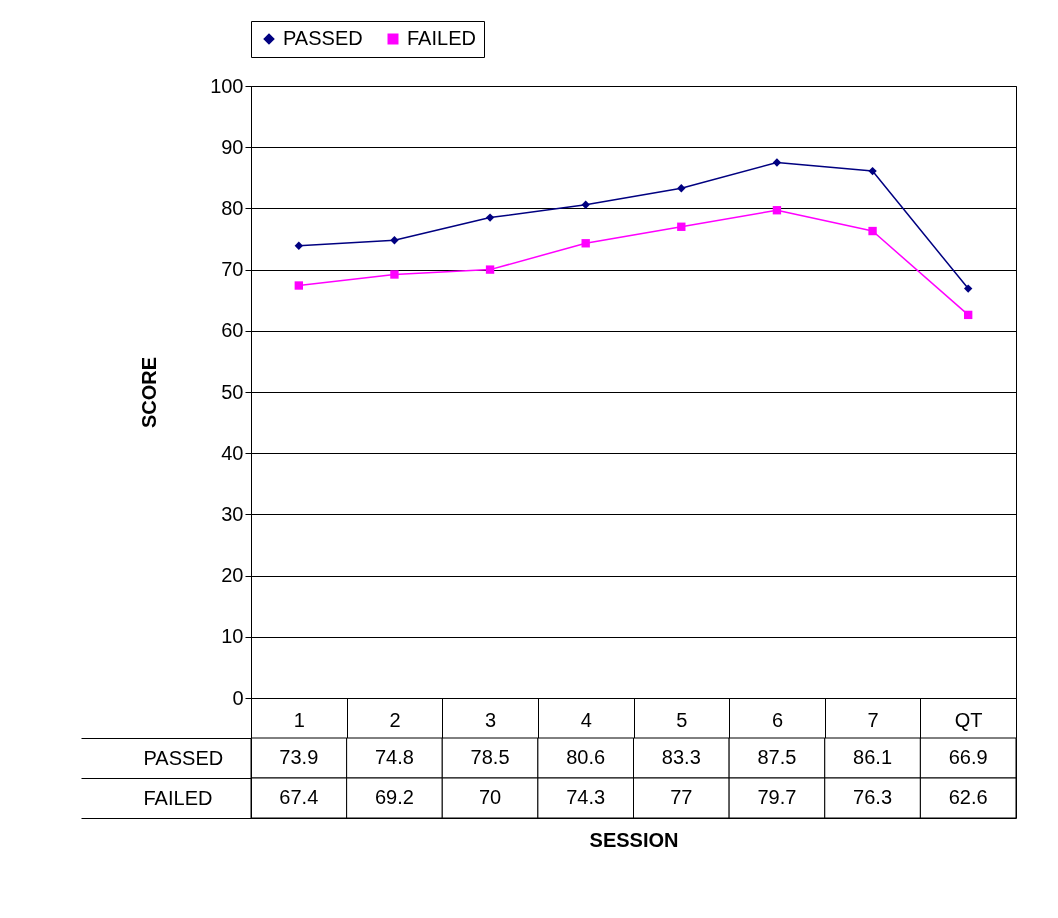  Describe the element at coordinates (634, 839) in the screenshot. I see `x-axis-title: SESSION` at that location.